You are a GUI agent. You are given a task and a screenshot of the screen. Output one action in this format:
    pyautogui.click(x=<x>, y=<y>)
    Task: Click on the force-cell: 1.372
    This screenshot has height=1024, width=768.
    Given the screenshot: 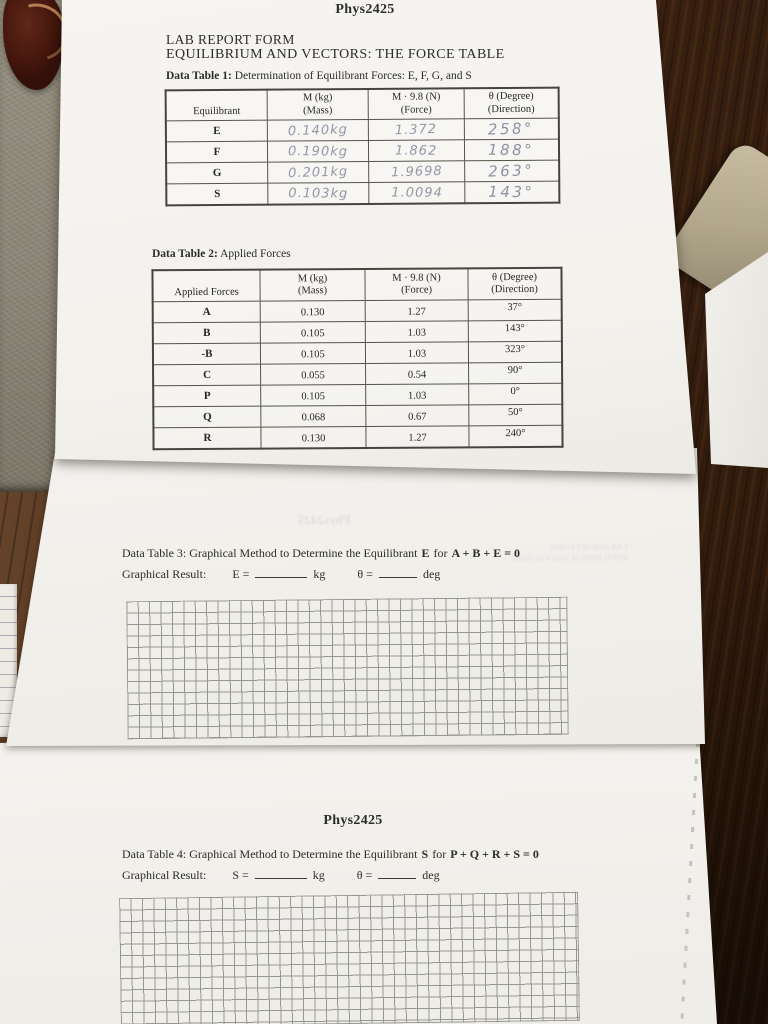 What is the action you would take?
    pyautogui.click(x=416, y=129)
    